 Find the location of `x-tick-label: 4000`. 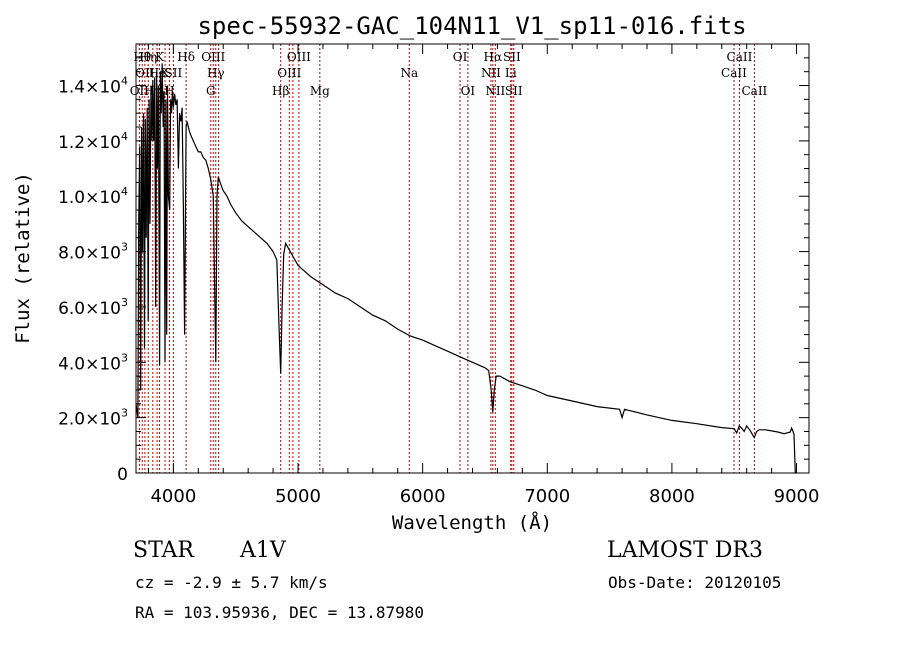

x-tick-label: 4000 is located at coordinates (173, 496).